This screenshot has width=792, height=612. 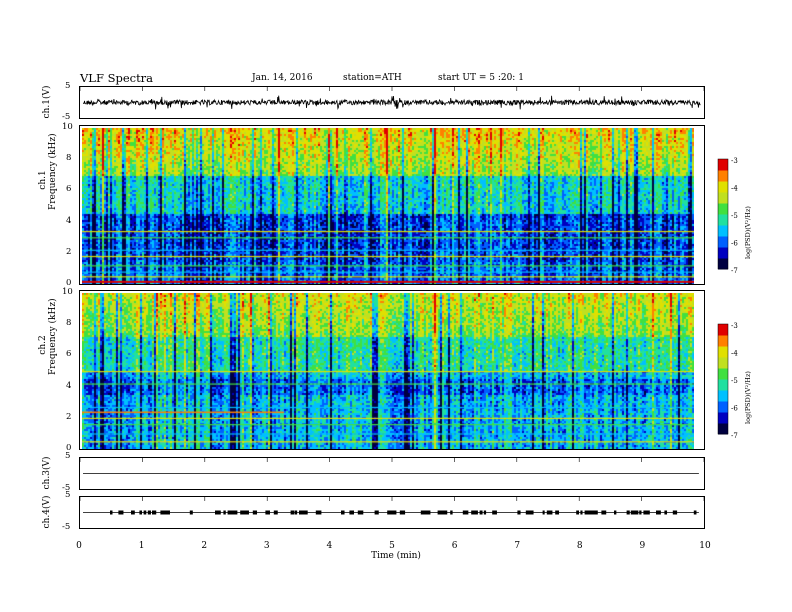 What do you see at coordinates (69, 323) in the screenshot?
I see `ch2-ytick-8: 8` at bounding box center [69, 323].